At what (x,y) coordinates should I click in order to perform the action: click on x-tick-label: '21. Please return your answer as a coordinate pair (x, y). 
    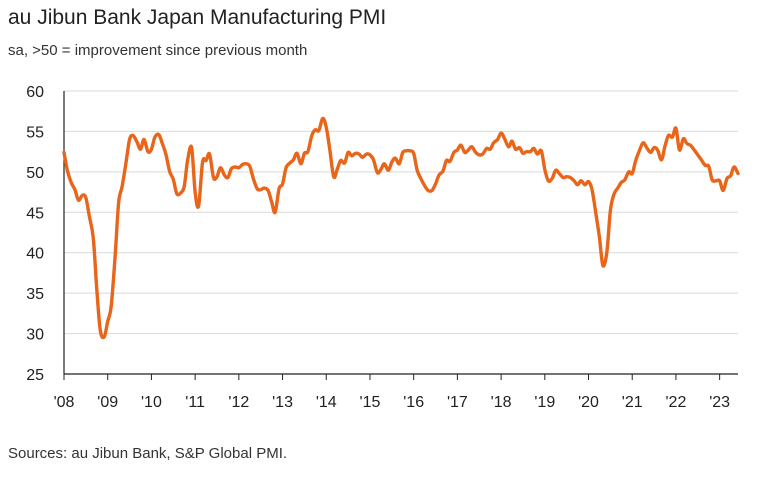
    Looking at the image, I should click on (632, 402).